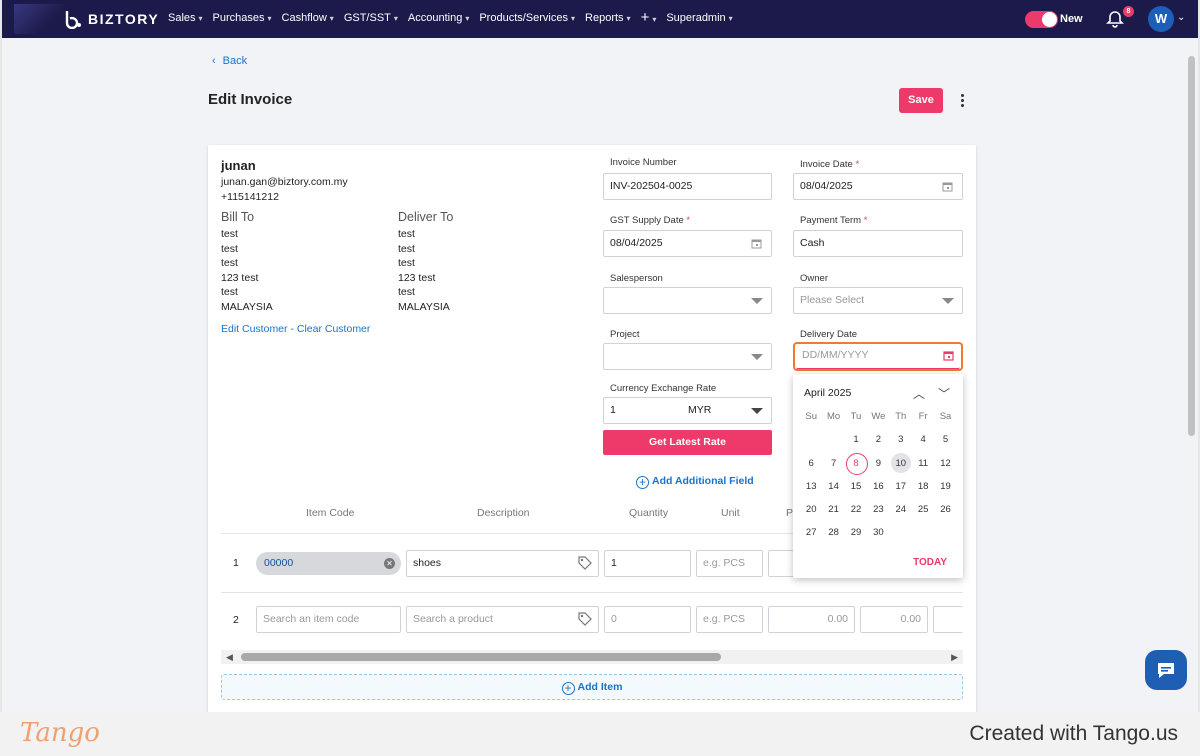 The width and height of the screenshot is (1200, 756). I want to click on currency-select: MYR, so click(700, 410).